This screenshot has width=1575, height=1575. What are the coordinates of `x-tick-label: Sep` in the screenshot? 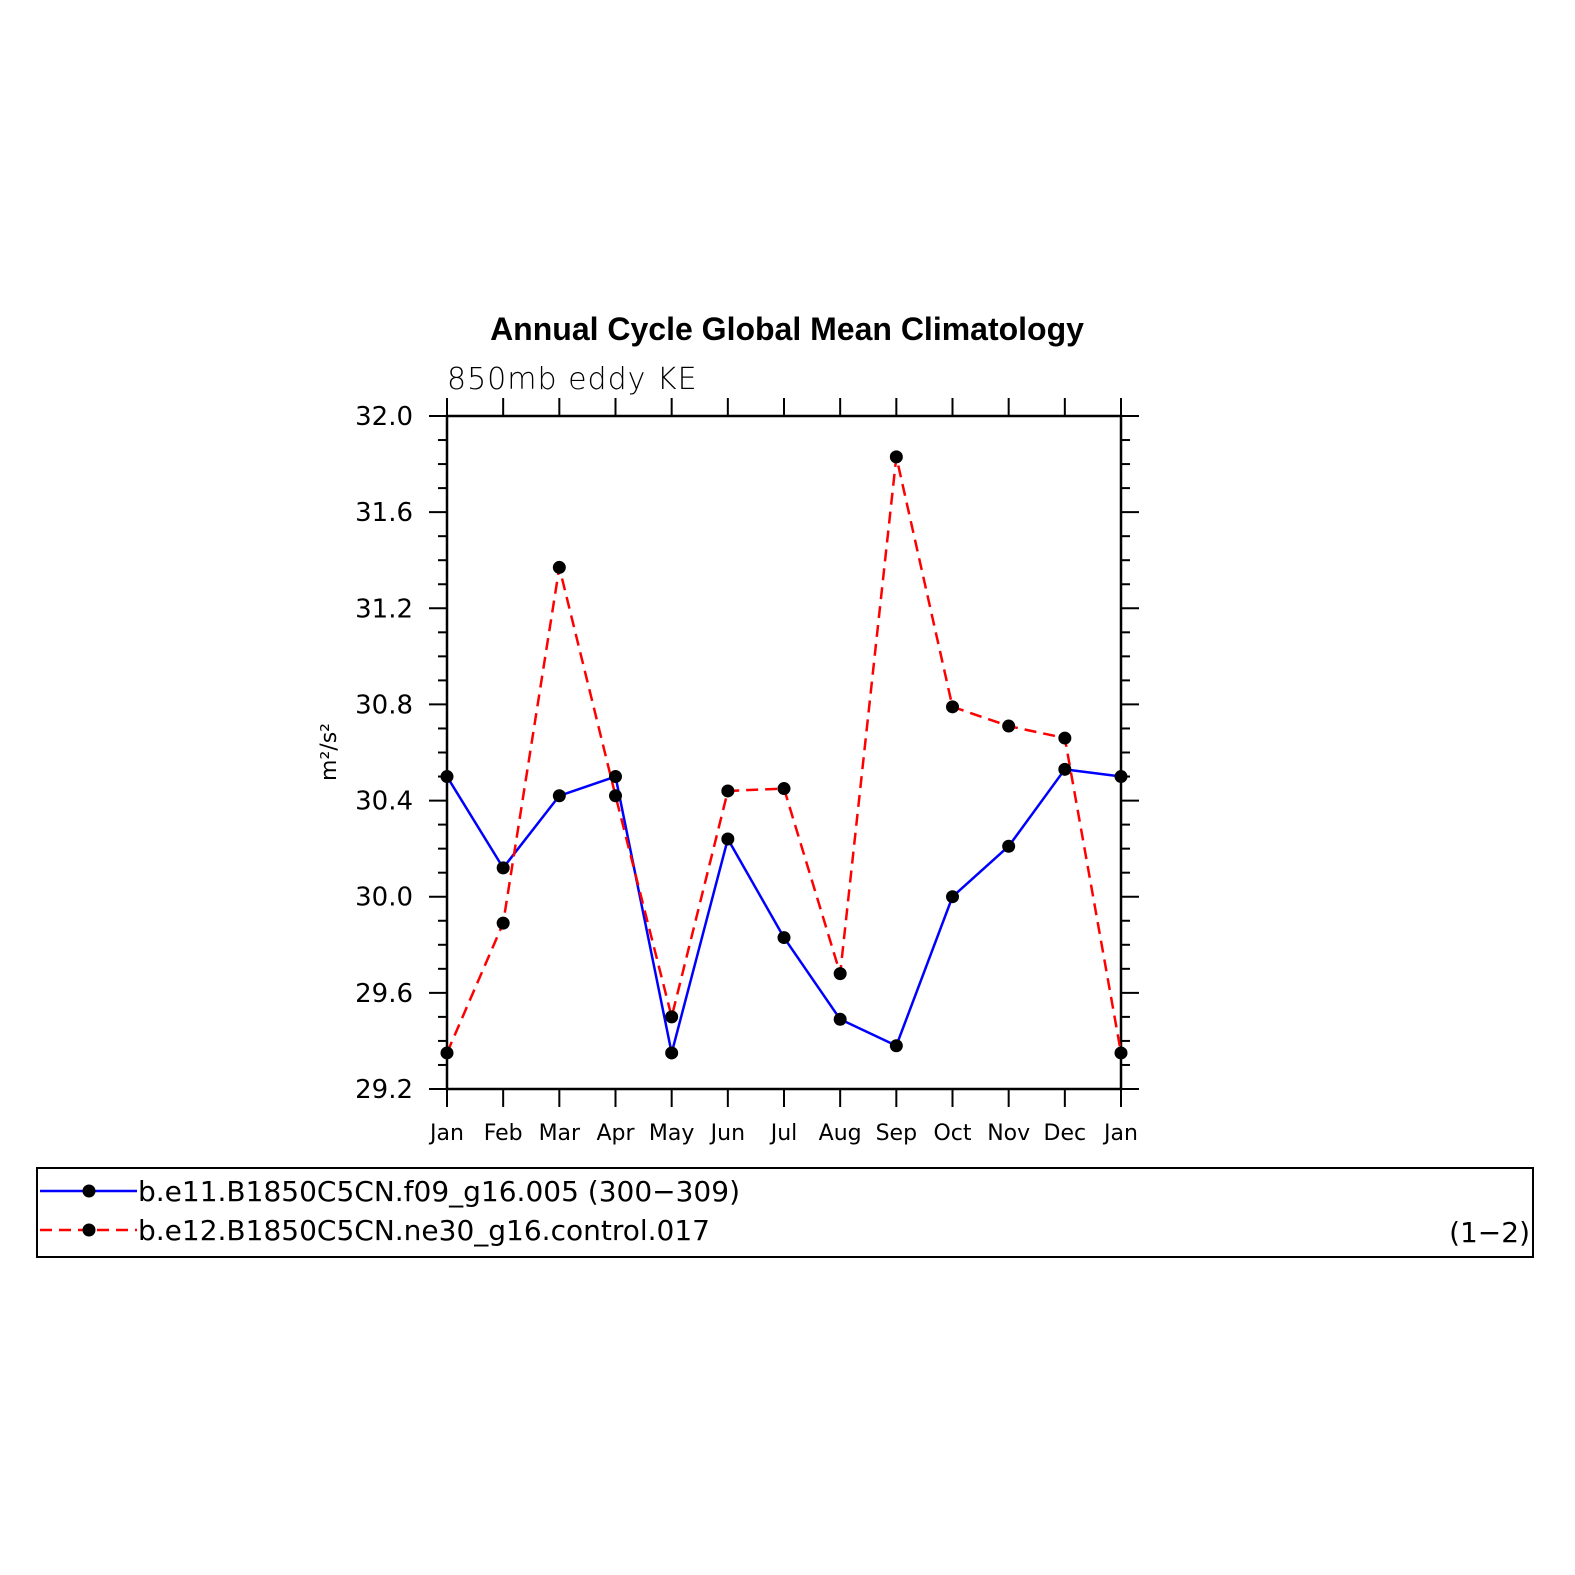 It's located at (896, 1133).